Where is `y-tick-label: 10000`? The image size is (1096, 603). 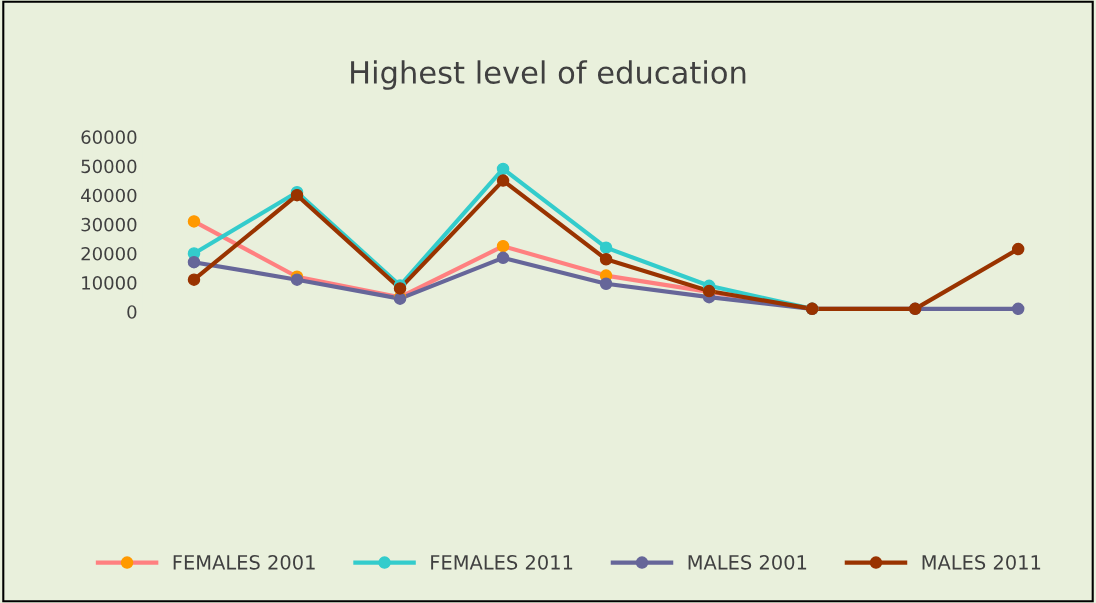
y-tick-label: 10000 is located at coordinates (109, 283).